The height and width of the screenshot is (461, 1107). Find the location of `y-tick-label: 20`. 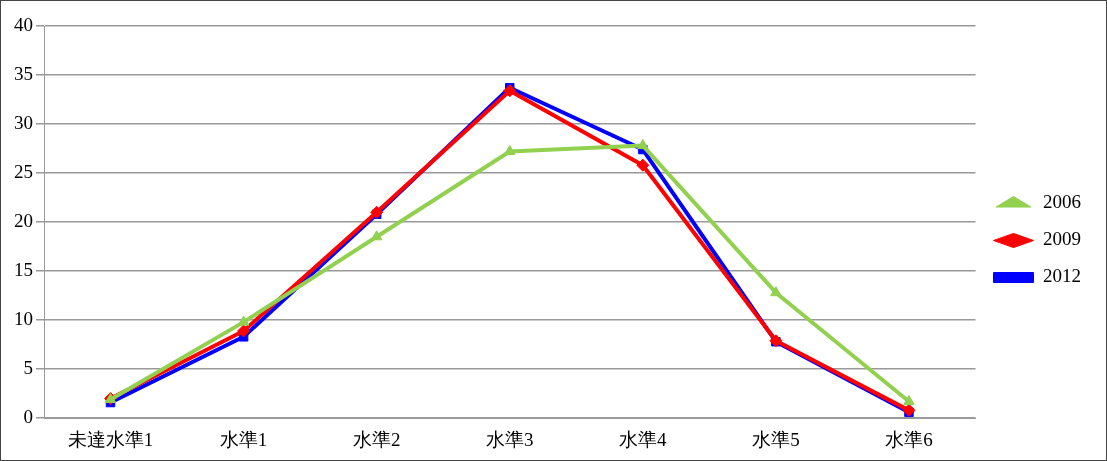

y-tick-label: 20 is located at coordinates (23, 221).